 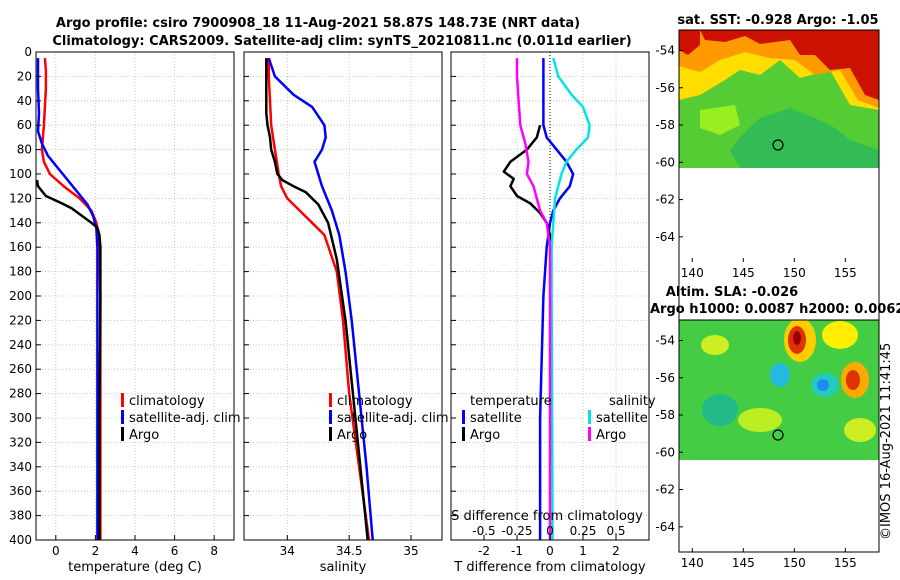 What do you see at coordinates (135, 567) in the screenshot?
I see `x-axis-label: temperature (deg C)` at bounding box center [135, 567].